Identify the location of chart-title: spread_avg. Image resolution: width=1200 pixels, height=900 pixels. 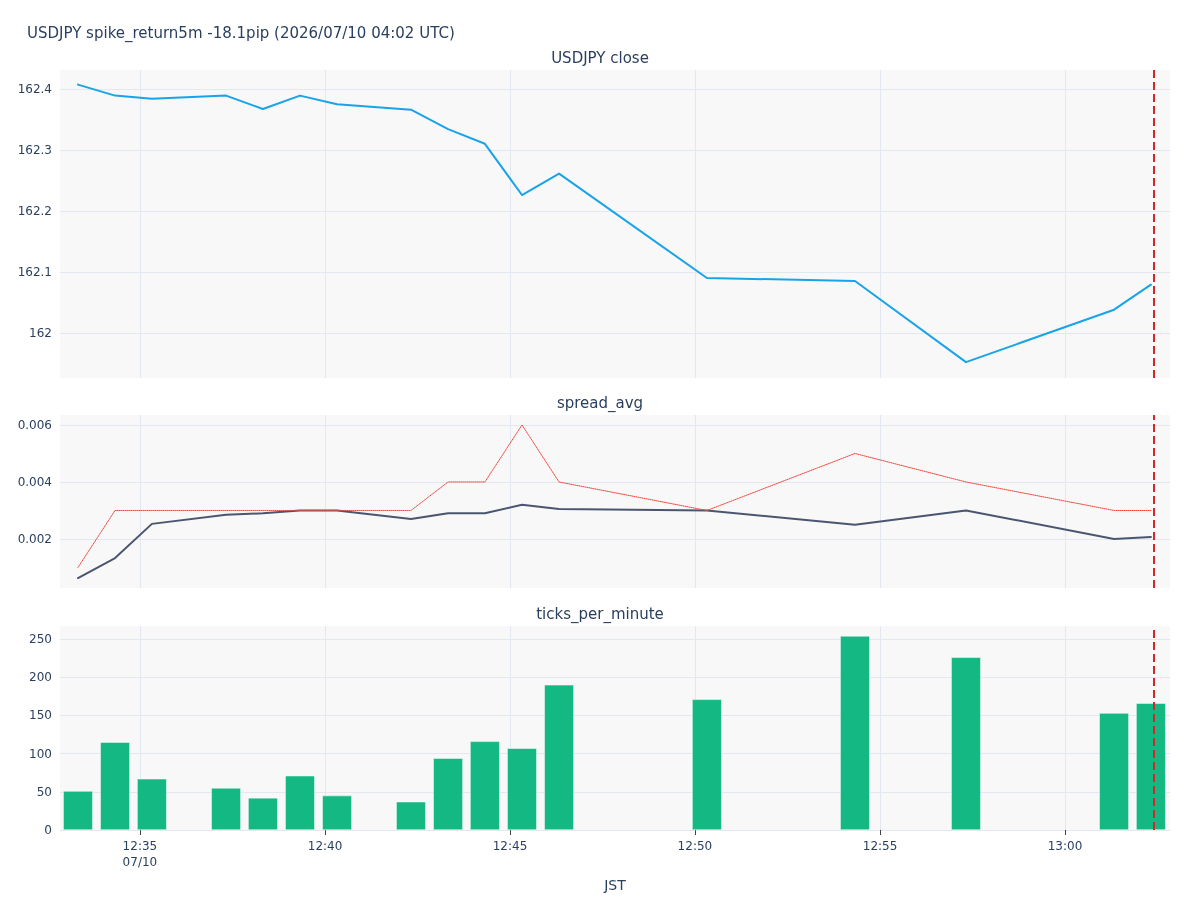
(600, 403).